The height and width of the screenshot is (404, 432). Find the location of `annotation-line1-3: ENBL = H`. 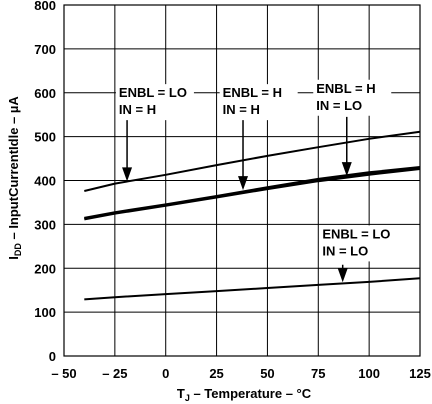

annotation-line1-3: ENBL = H is located at coordinates (345, 88).